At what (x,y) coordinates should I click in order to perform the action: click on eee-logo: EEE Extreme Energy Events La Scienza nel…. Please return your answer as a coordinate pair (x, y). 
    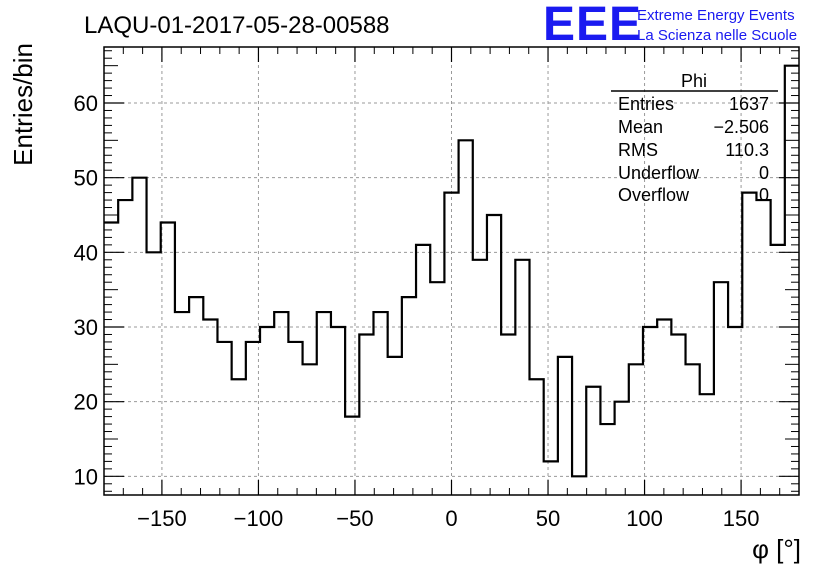
    Looking at the image, I should click on (670, 25).